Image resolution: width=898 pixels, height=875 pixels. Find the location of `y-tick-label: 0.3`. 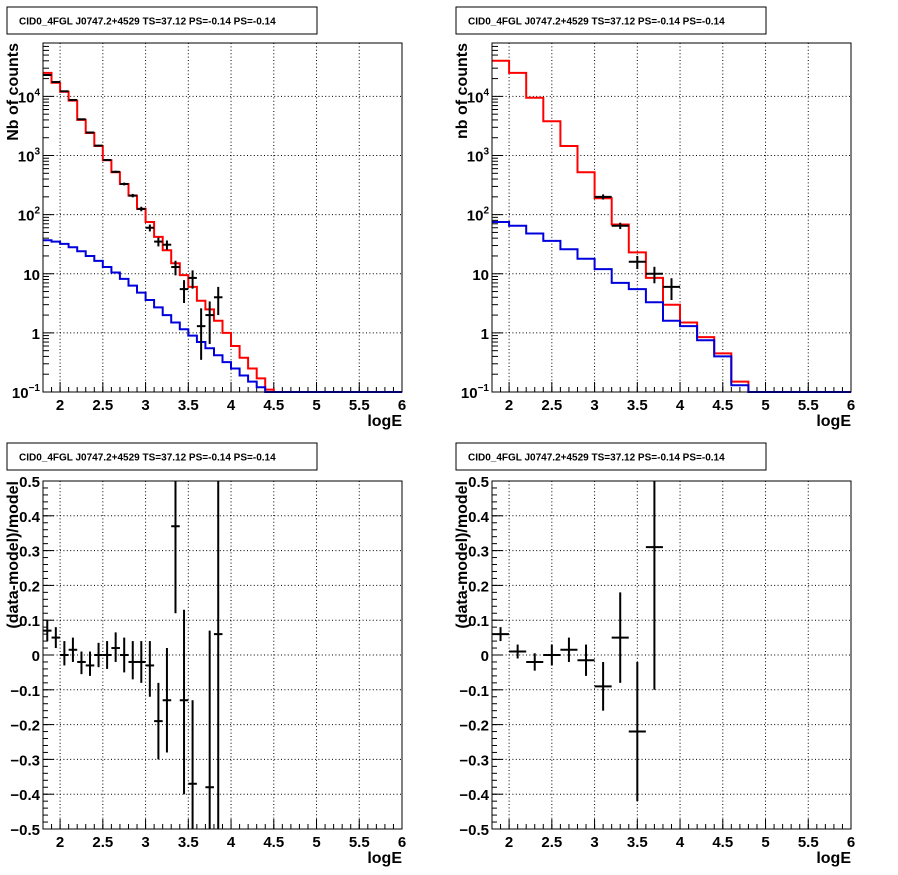

y-tick-label: 0.3 is located at coordinates (29, 552).